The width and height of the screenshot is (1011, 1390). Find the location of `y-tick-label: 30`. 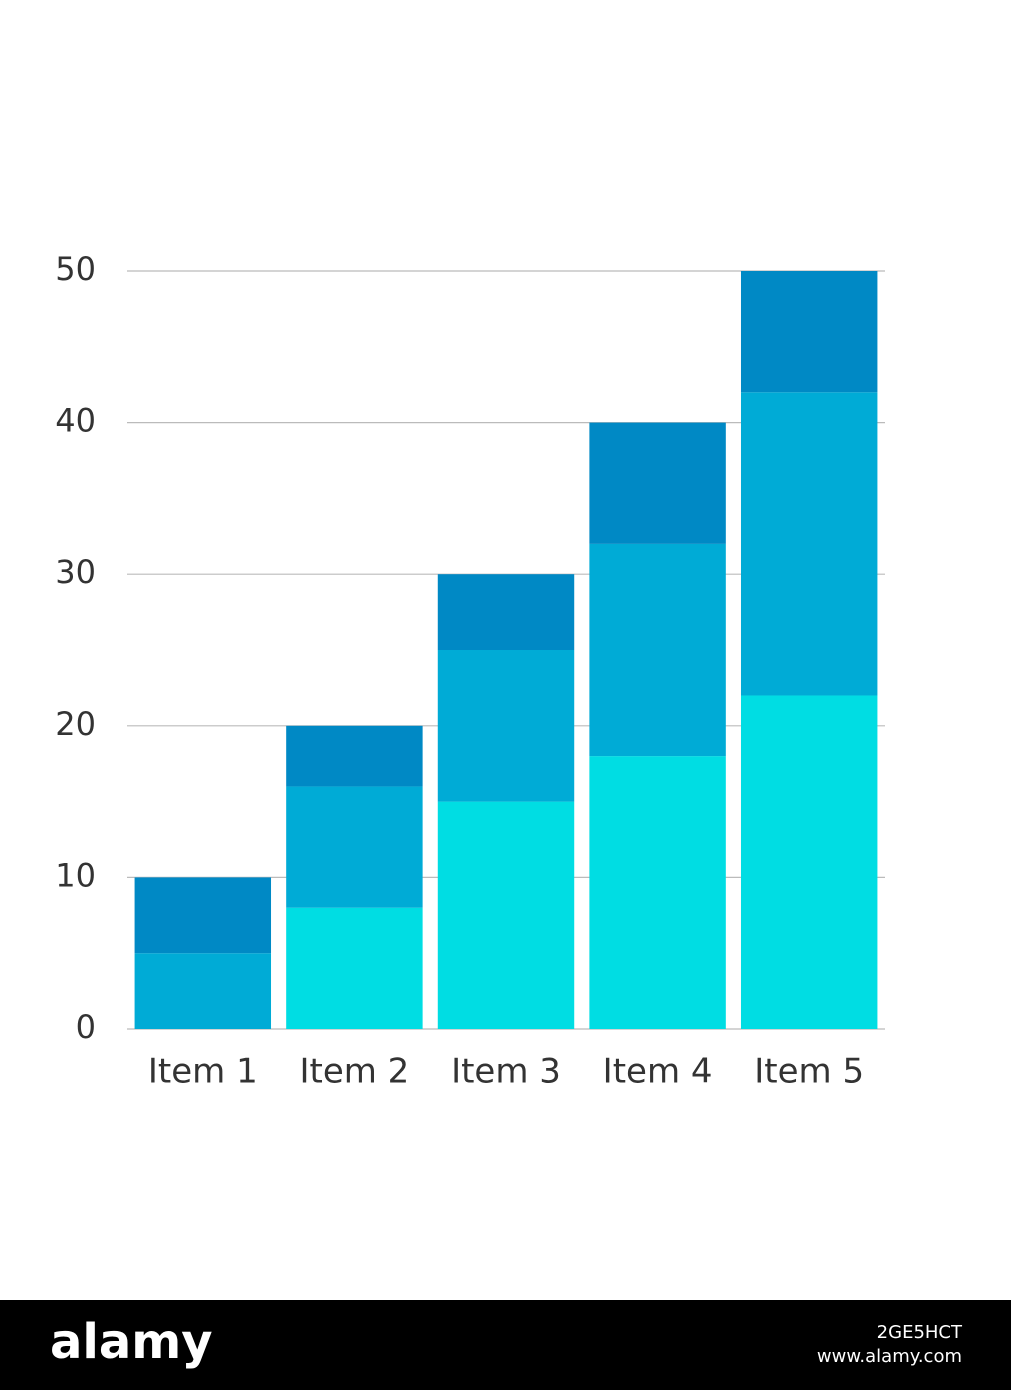

y-tick-label: 30 is located at coordinates (75, 572).